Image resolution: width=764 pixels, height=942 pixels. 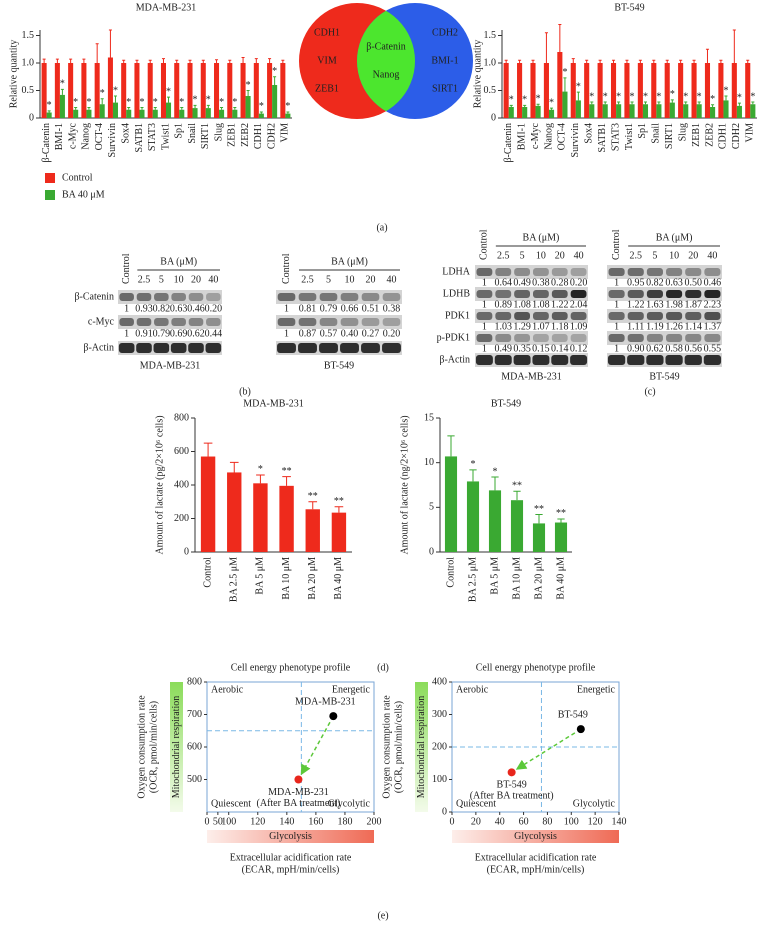 I want to click on x-tick-label: BA 40 μM, so click(x=560, y=578).